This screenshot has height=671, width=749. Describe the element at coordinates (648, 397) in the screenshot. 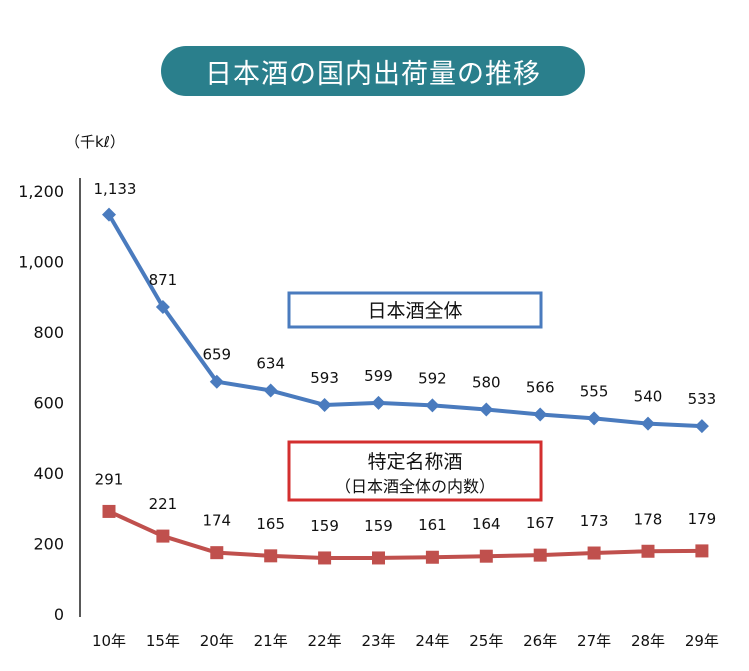

I see `data-label: 540` at that location.